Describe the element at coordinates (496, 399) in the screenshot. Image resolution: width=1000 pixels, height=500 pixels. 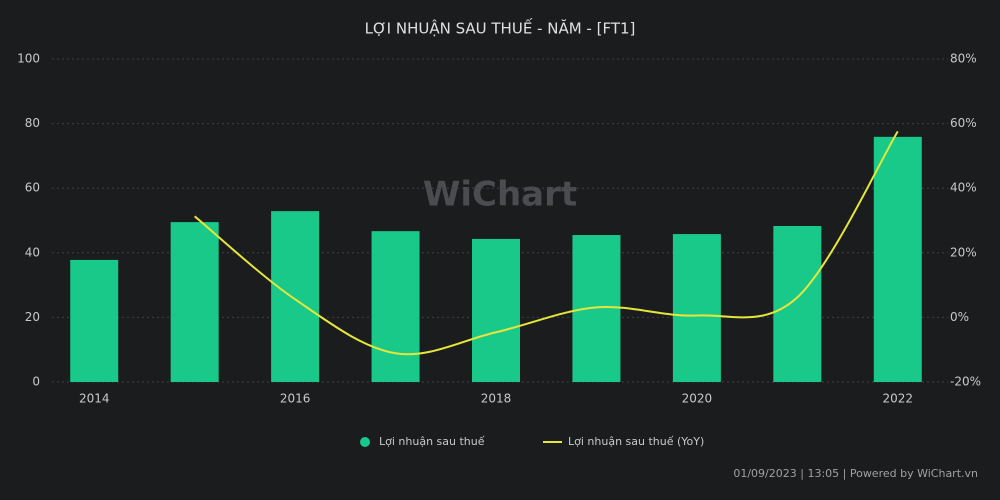
I see `x-tick-label: 2018` at that location.